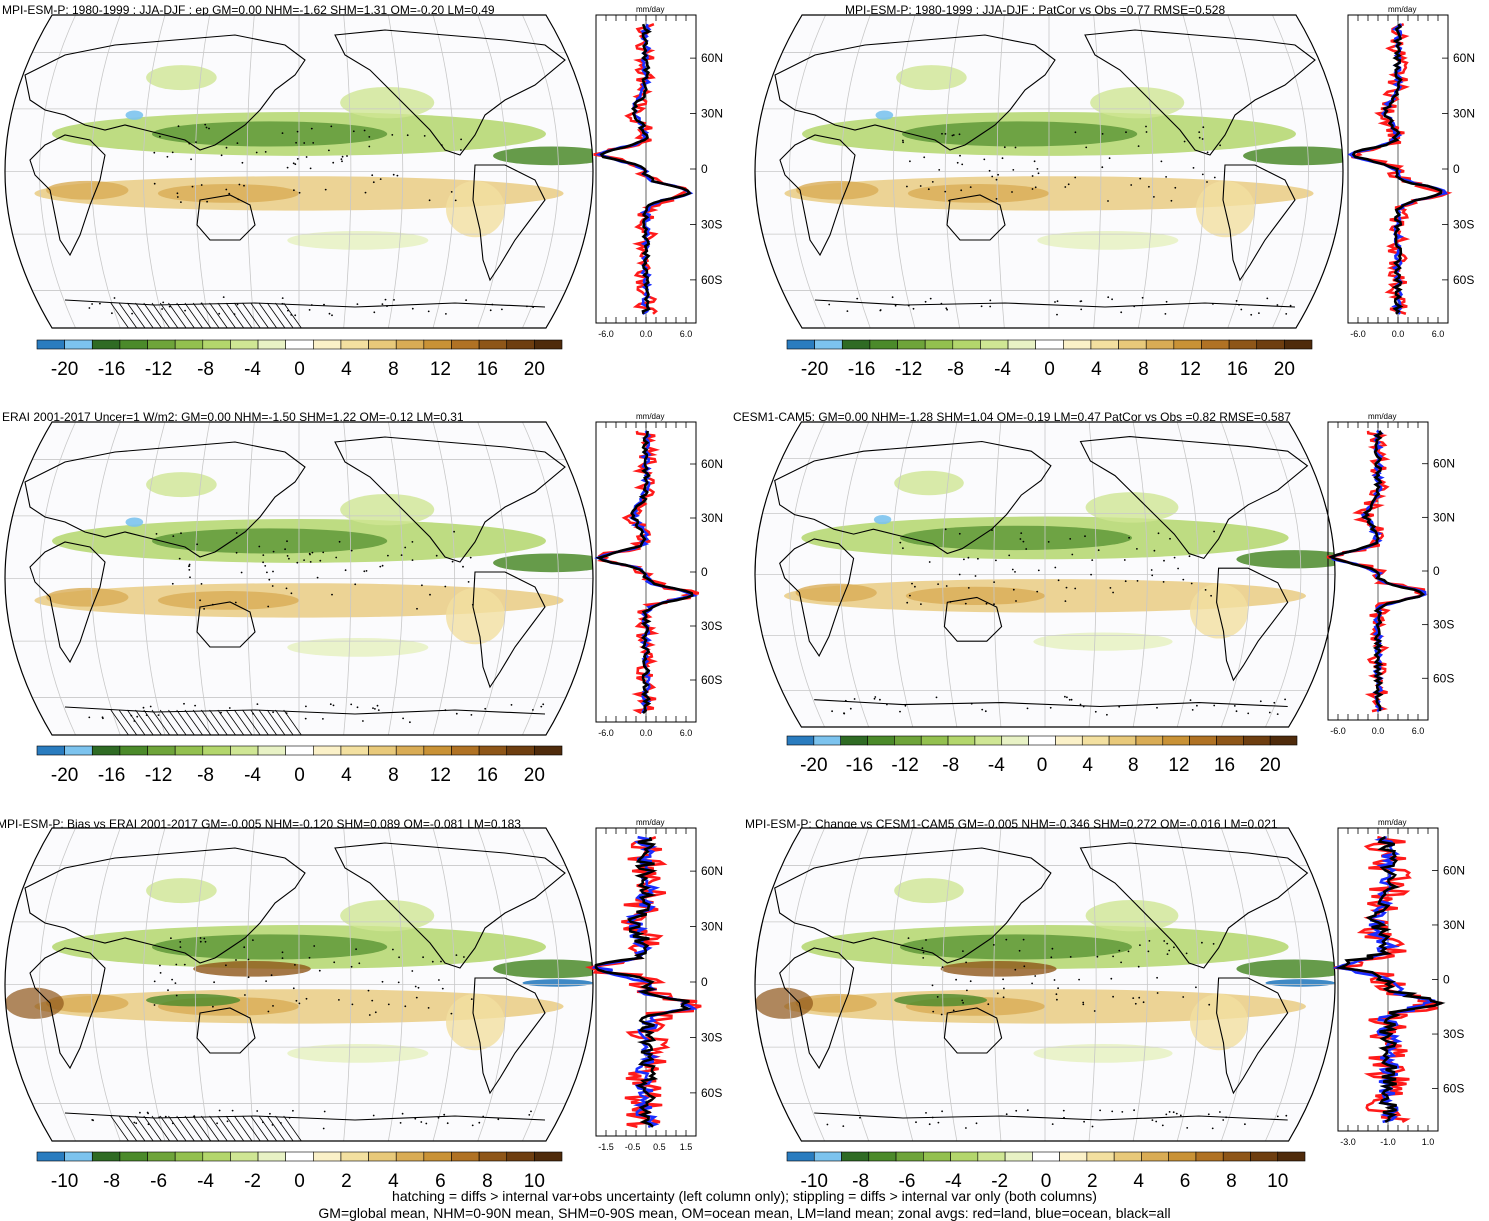 The image size is (1489, 1221). Describe the element at coordinates (311, 220) in the screenshot. I see `stippling` at that location.